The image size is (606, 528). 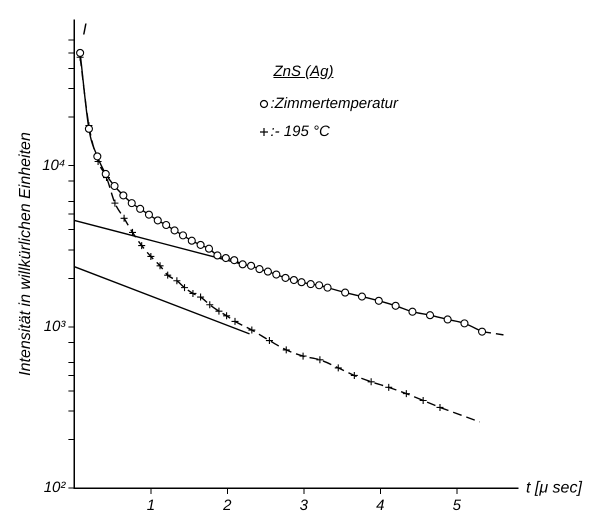 What do you see at coordinates (55, 326) in the screenshot?
I see `y-tick-label: 10³` at bounding box center [55, 326].